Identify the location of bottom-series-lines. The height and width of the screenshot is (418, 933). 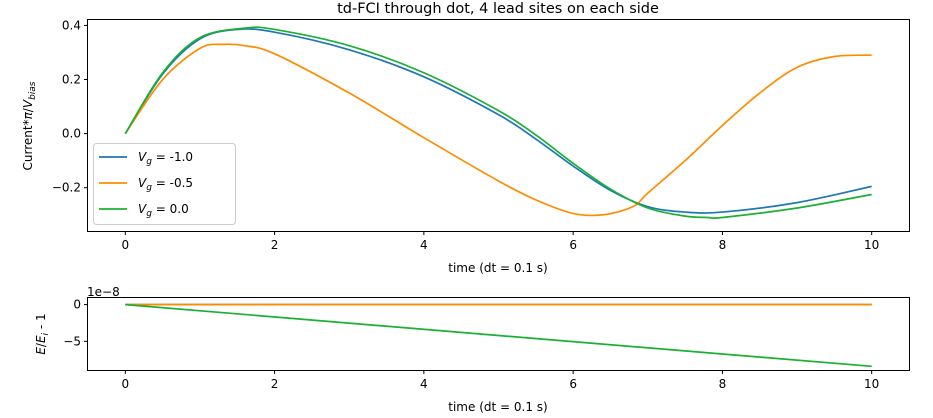
(498, 335).